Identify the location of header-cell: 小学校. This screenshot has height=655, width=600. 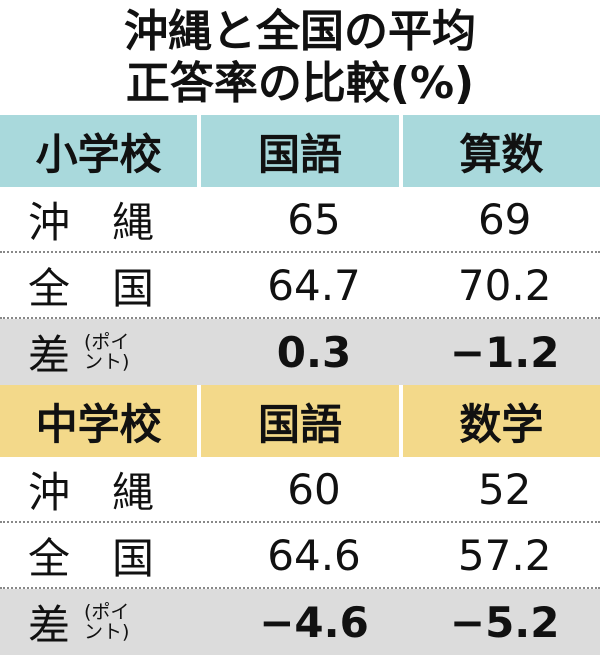
(99, 151).